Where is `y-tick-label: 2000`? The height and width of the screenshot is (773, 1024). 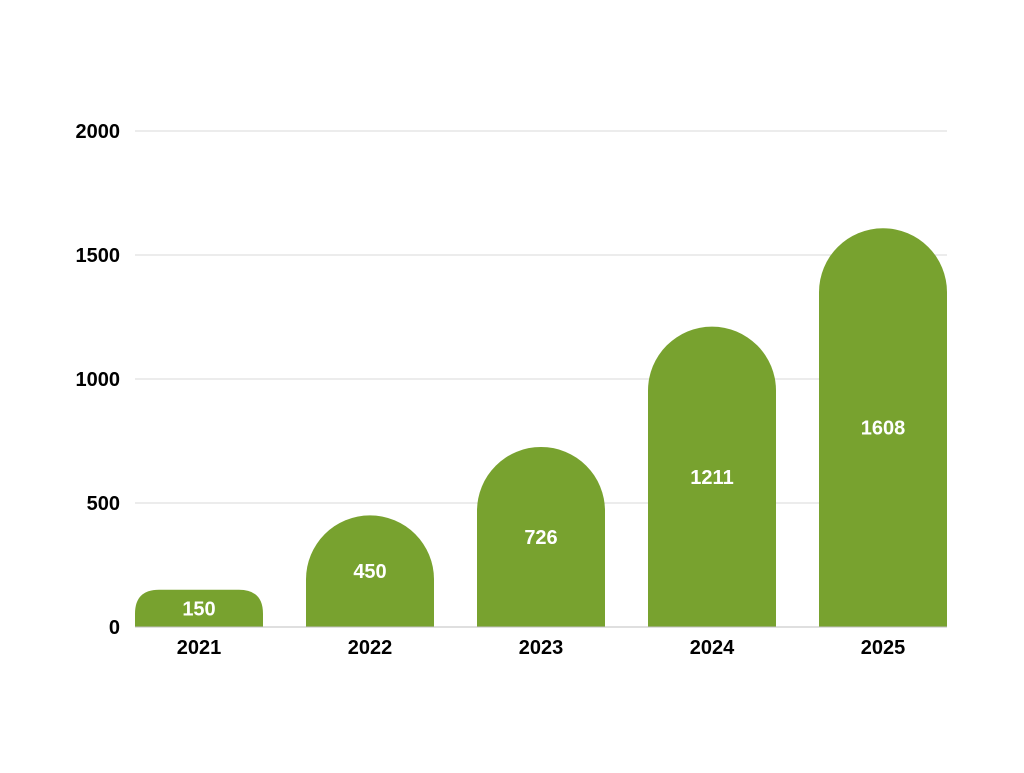 y-tick-label: 2000 is located at coordinates (98, 132).